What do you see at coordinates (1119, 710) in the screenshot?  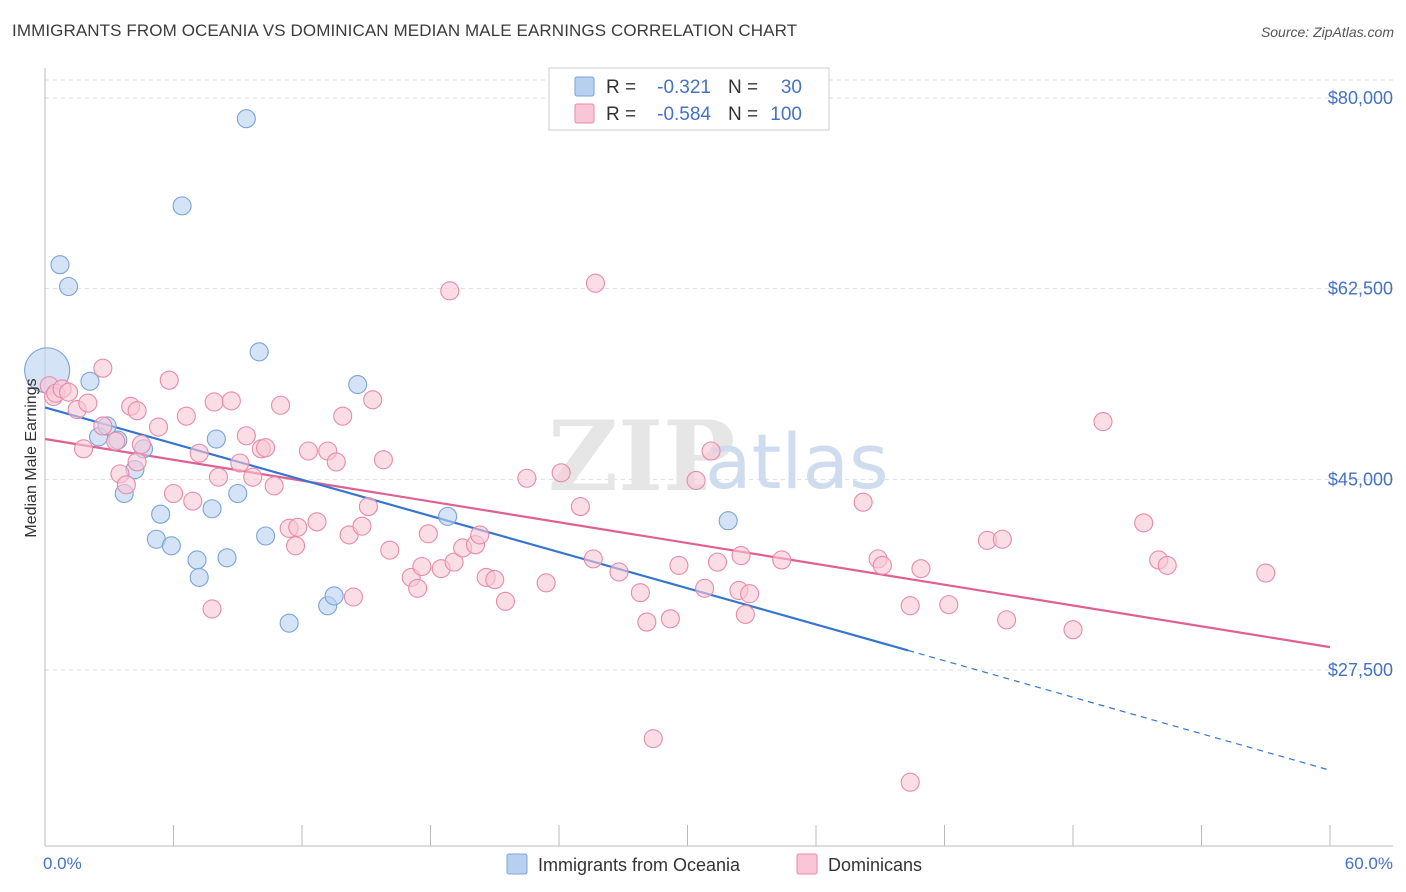 I see `oceania-trendline-extension` at bounding box center [1119, 710].